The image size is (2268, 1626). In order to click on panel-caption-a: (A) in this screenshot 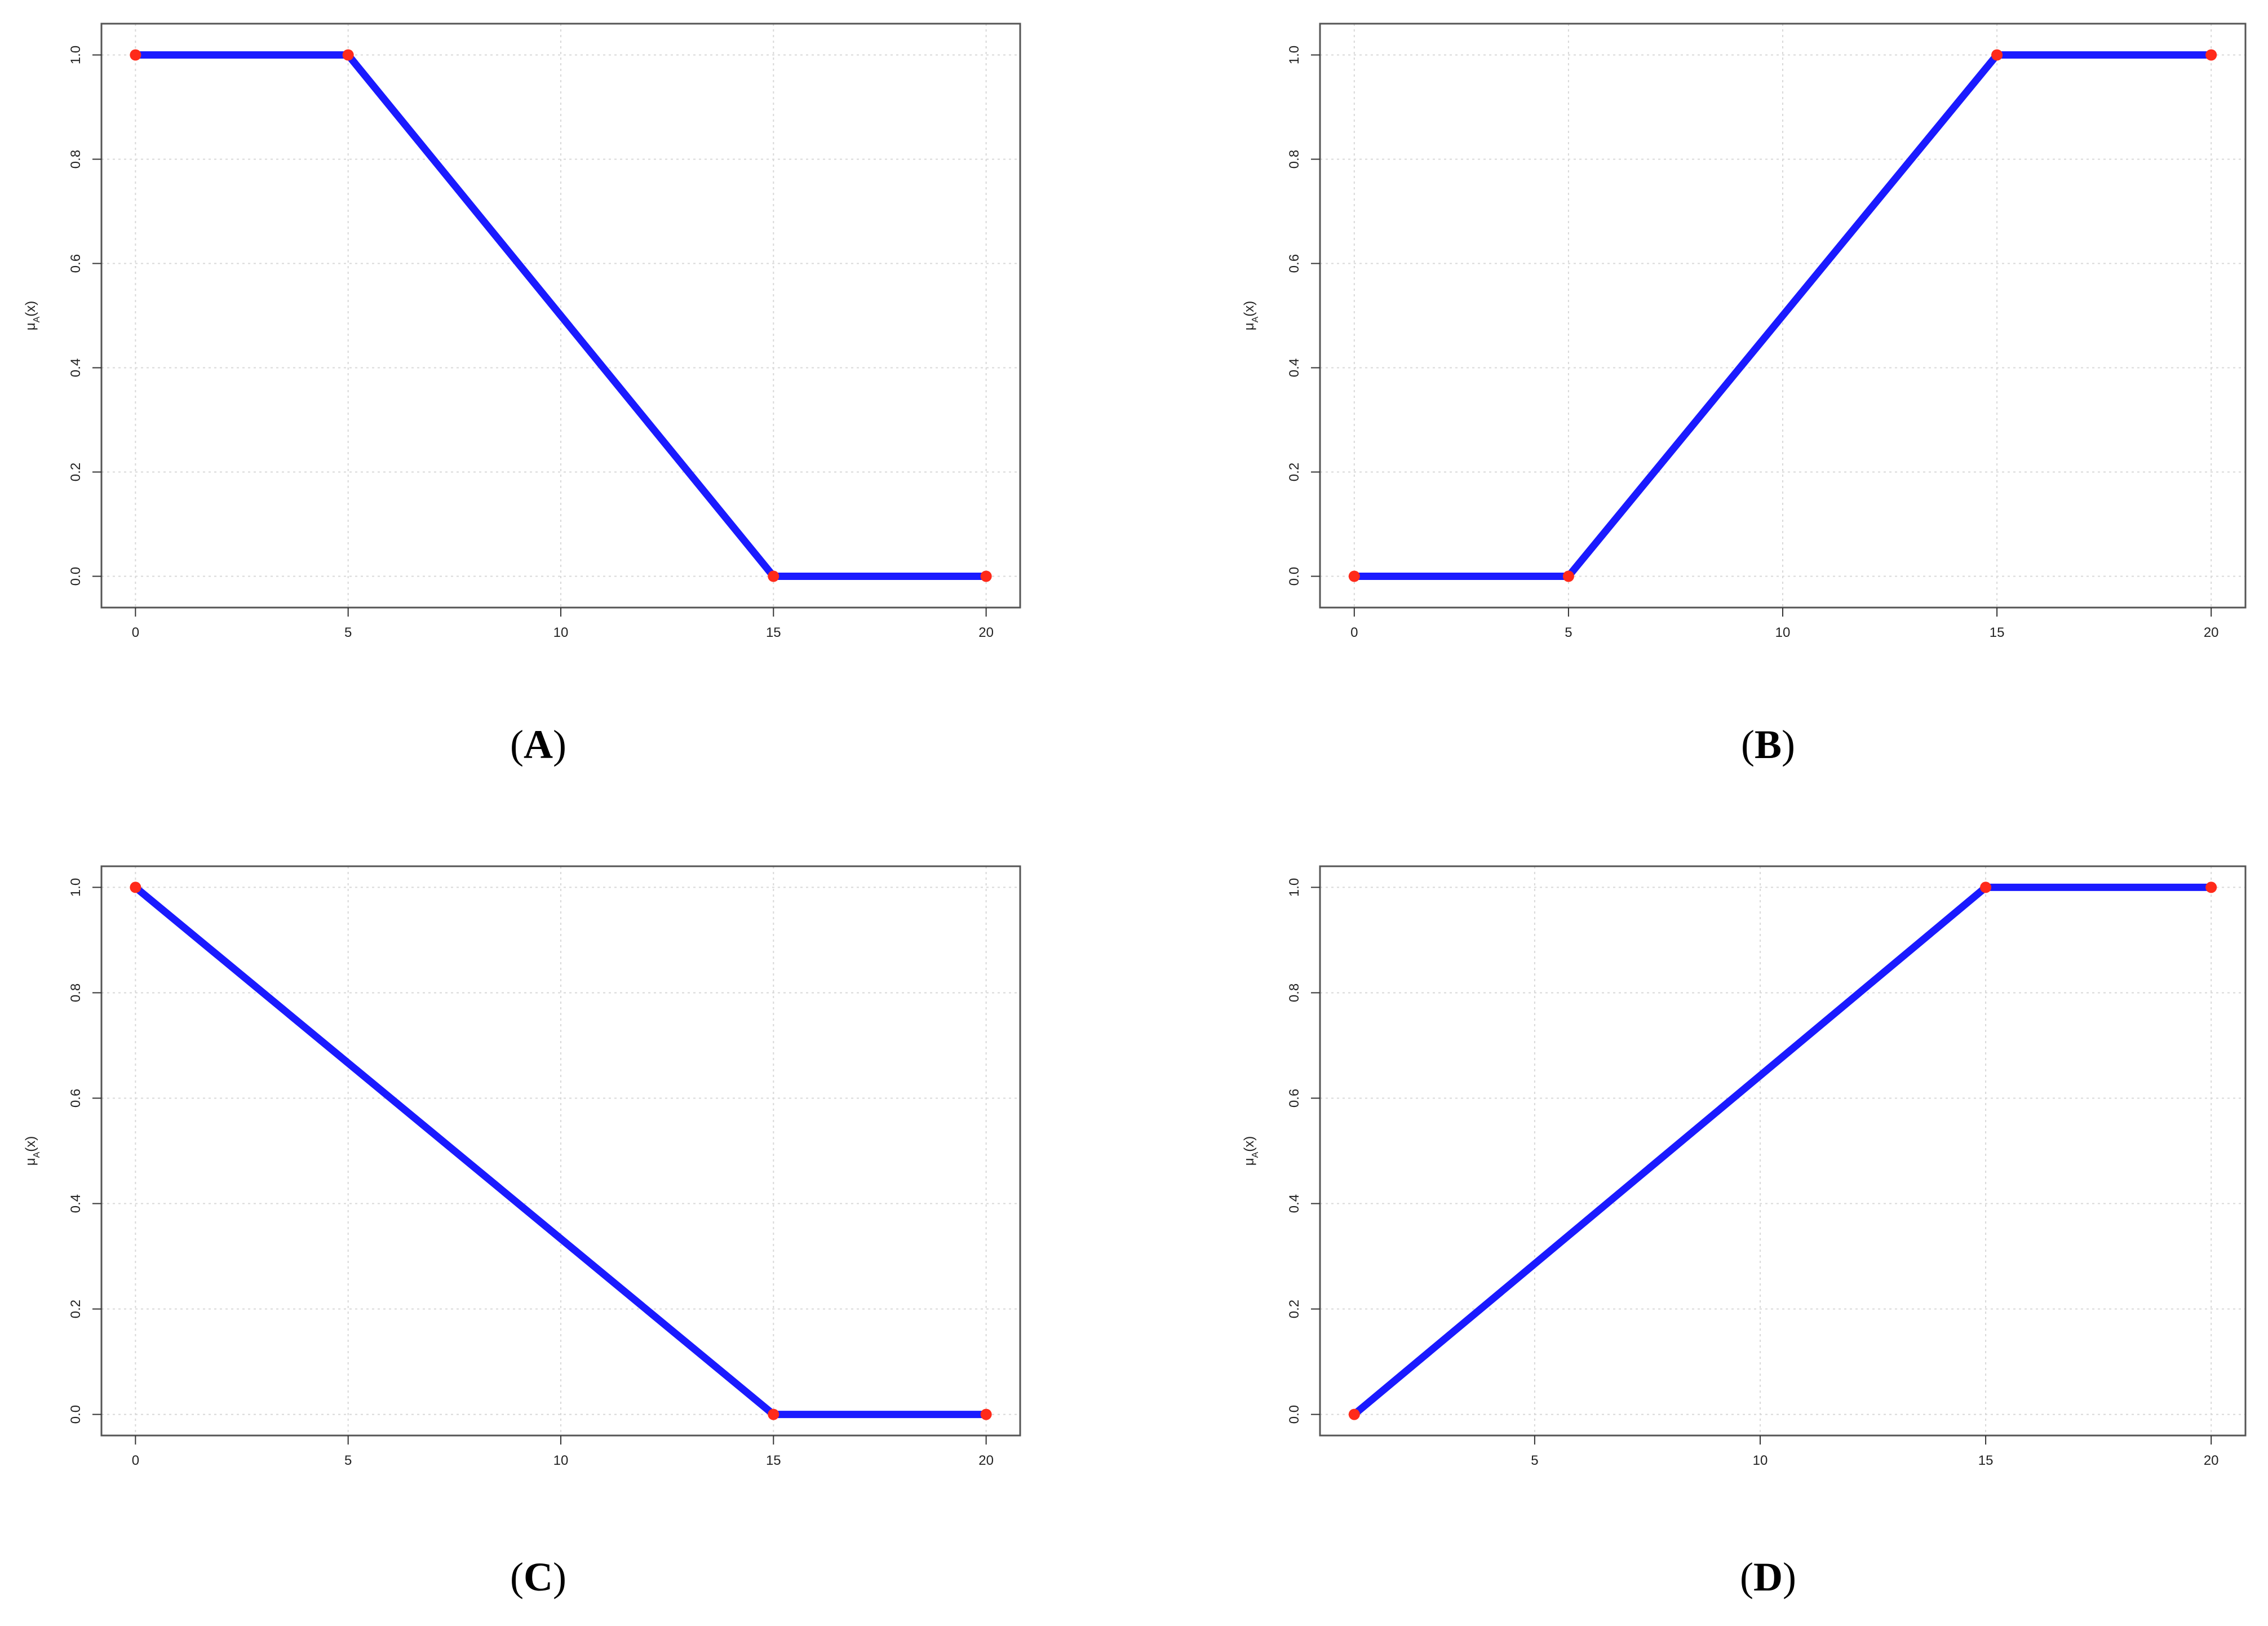, I will do `click(539, 744)`.